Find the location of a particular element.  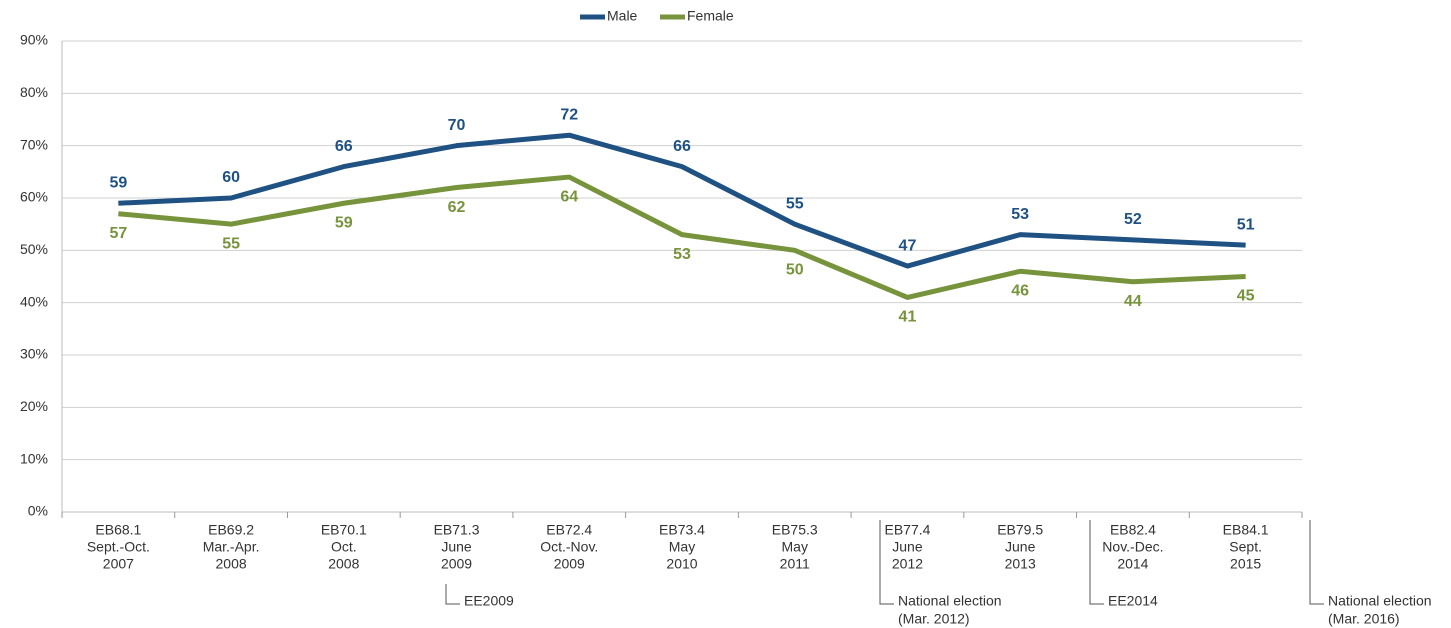

y-tick-label: 50% is located at coordinates (34, 249).